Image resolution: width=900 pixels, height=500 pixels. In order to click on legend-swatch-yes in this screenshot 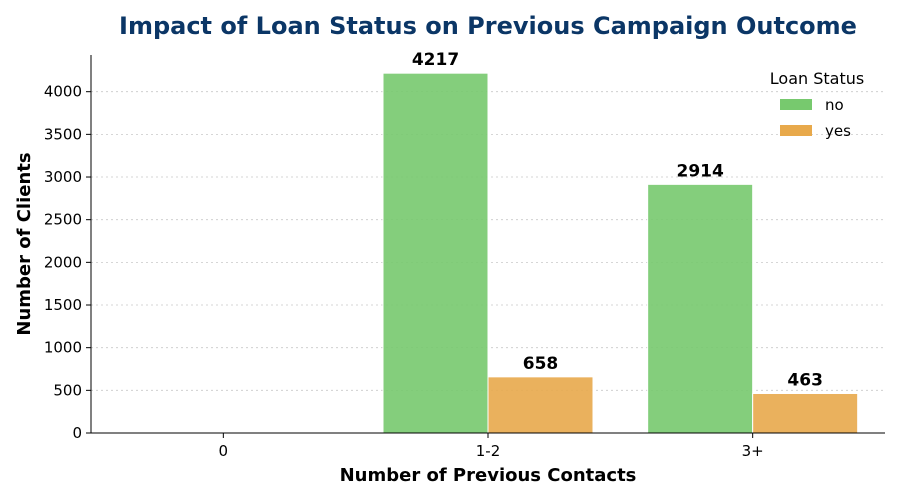, I will do `click(796, 130)`.